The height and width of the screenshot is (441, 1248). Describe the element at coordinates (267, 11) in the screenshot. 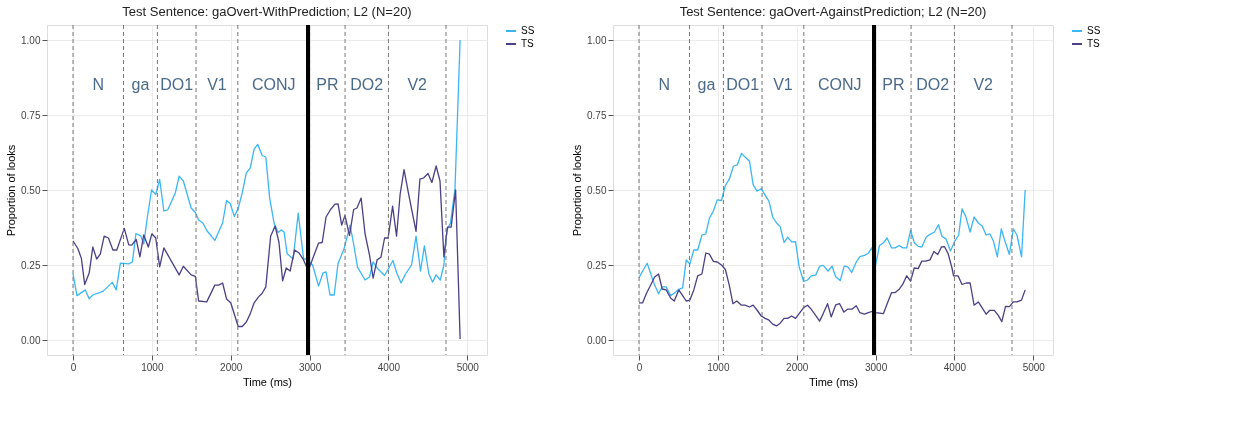

I see `chart-title: Test Sentence: gaOvert-WithPrediction; L2 (N=20)` at that location.